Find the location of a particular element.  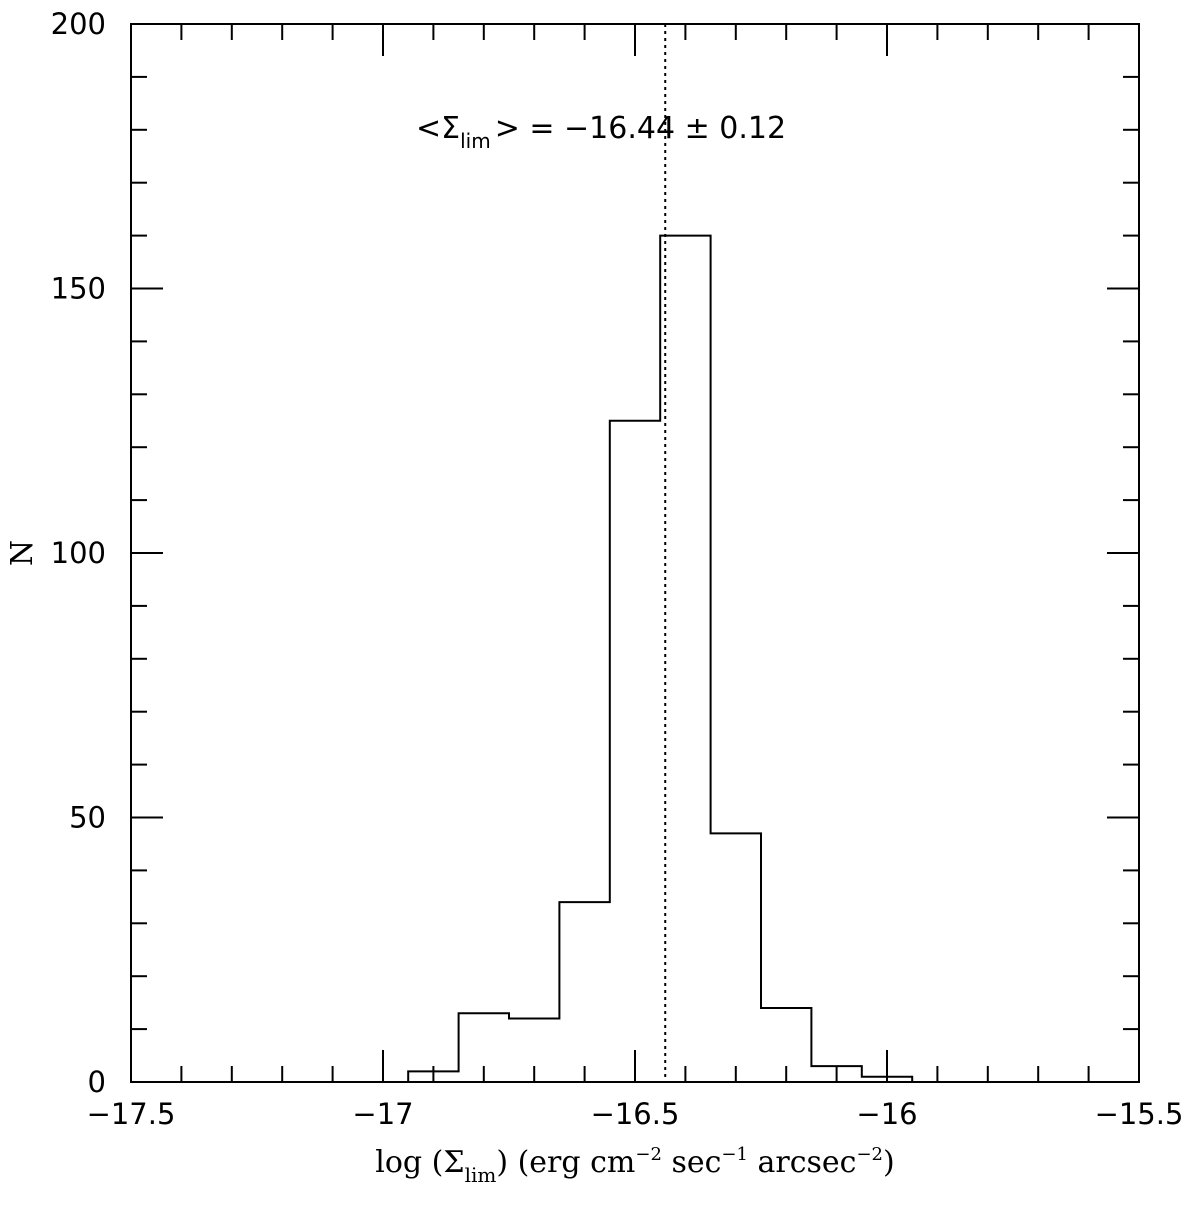

x-axis-title: log (Σlim) (erg cm−2 sec−1 arcsec−2) is located at coordinates (634, 1165).